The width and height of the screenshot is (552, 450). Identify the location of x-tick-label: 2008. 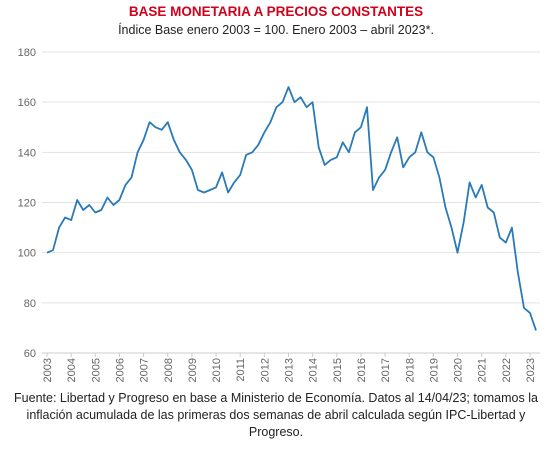
(169, 370).